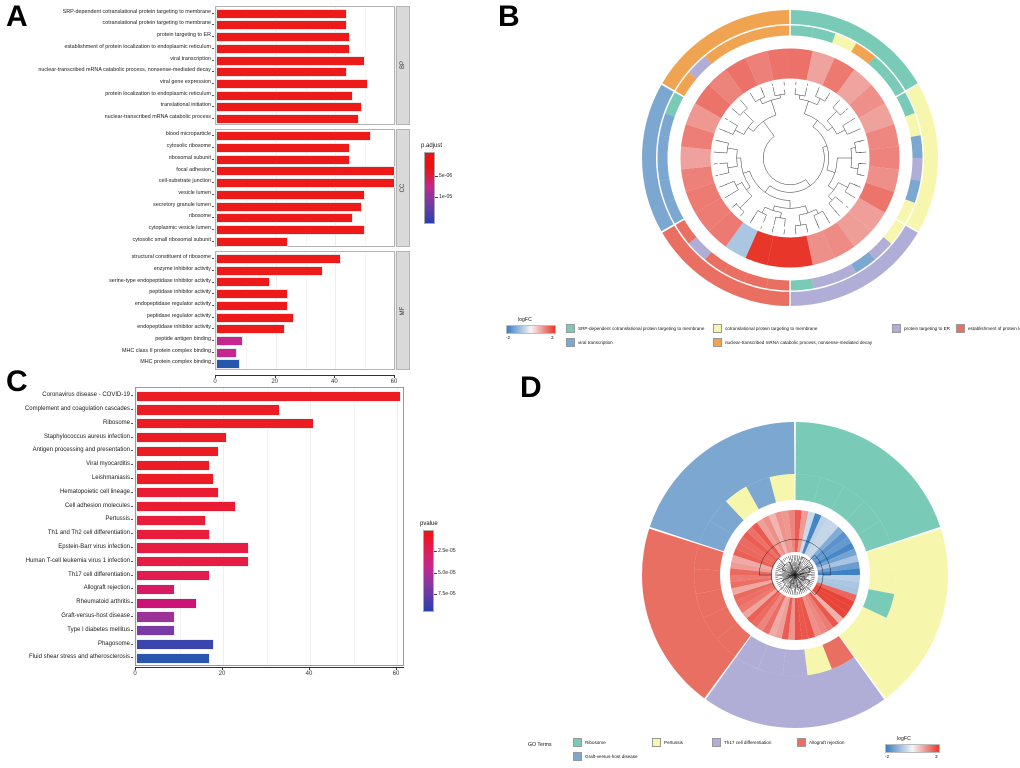  I want to click on logfc-min-label: -2, so click(887, 756).